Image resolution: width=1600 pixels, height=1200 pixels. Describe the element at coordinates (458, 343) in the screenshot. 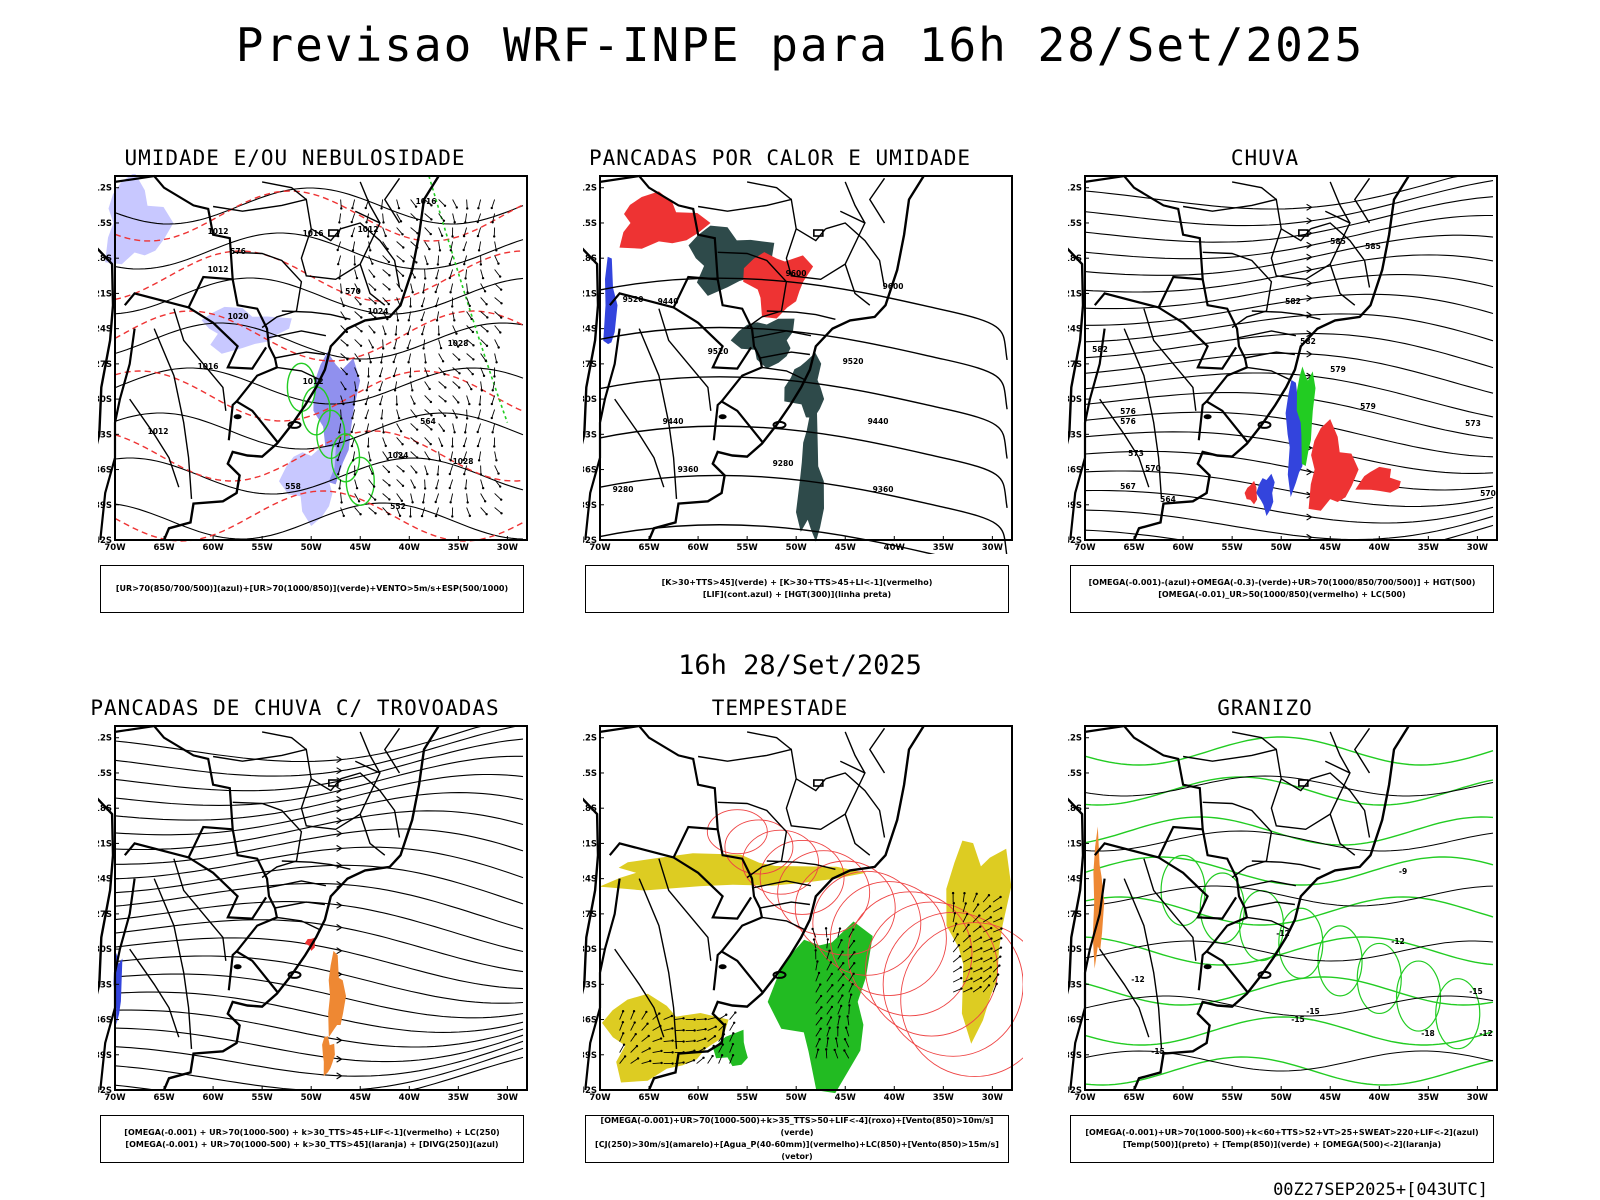

I see `contour-label: 1028` at that location.